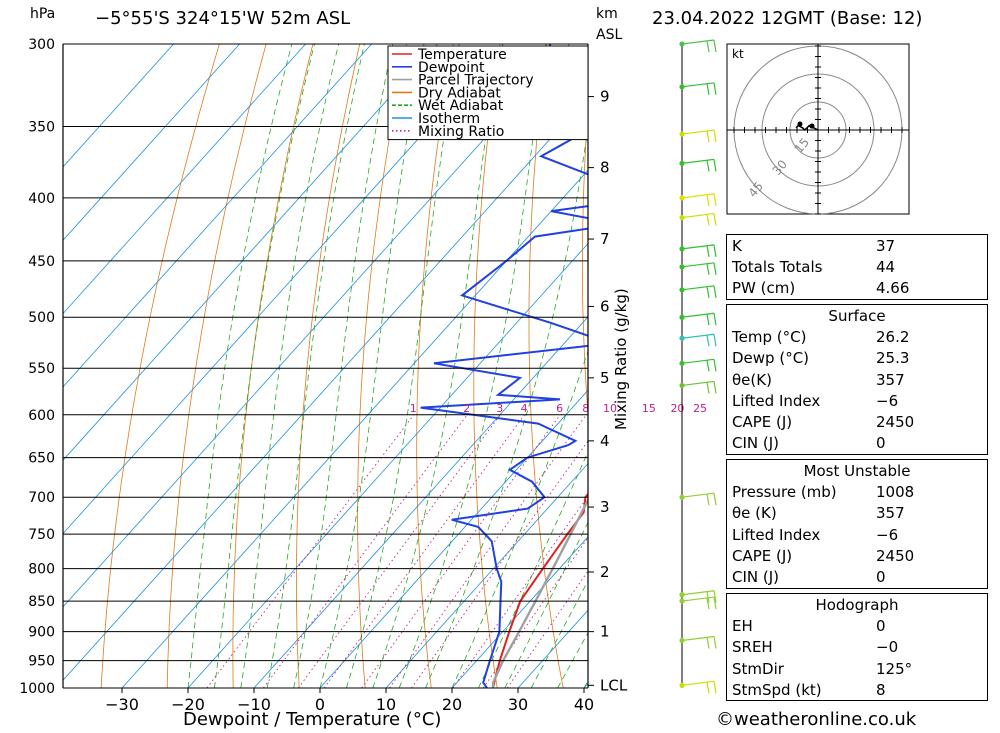 This screenshot has width=1000, height=733. Describe the element at coordinates (605, 378) in the screenshot. I see `height-tick-label: 5` at that location.